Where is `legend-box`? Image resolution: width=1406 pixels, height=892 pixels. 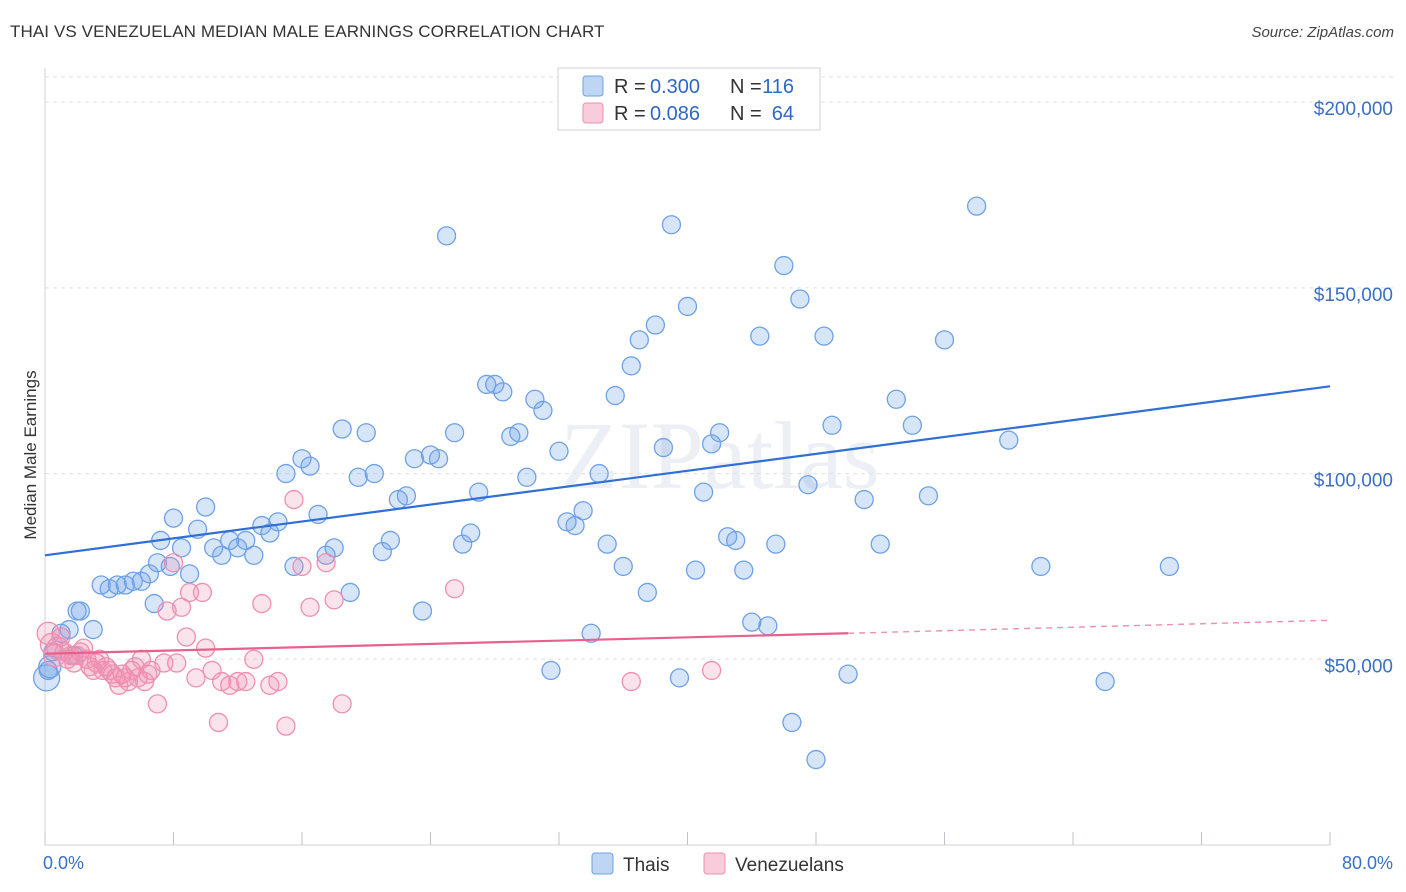
legend-box is located at coordinates (689, 99).